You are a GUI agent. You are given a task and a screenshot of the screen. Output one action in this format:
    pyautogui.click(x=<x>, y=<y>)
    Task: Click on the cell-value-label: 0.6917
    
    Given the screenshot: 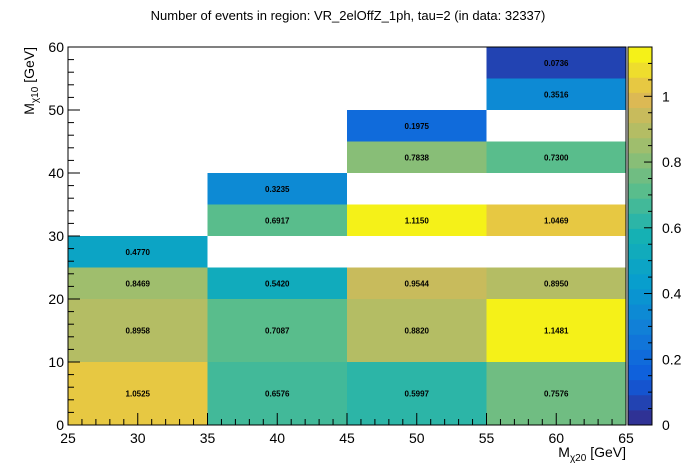 What is the action you would take?
    pyautogui.click(x=277, y=220)
    